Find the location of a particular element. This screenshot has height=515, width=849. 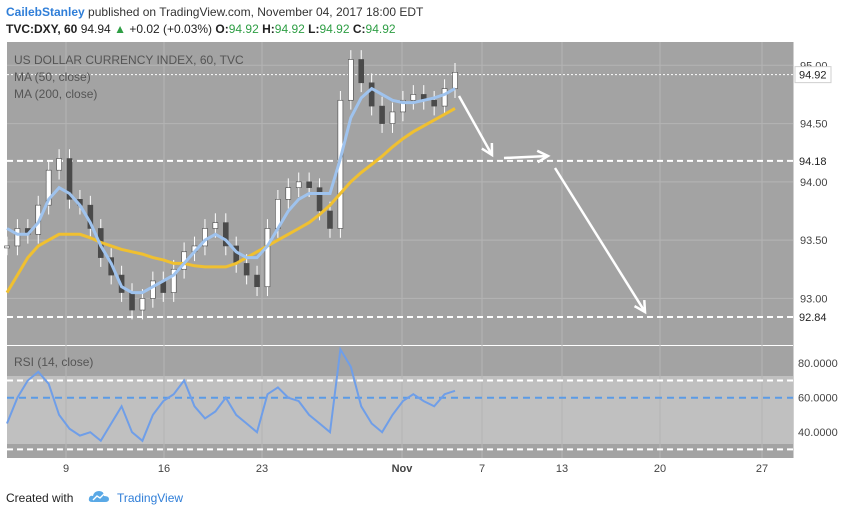

rsi-tick-label: 80.0000 is located at coordinates (818, 364).